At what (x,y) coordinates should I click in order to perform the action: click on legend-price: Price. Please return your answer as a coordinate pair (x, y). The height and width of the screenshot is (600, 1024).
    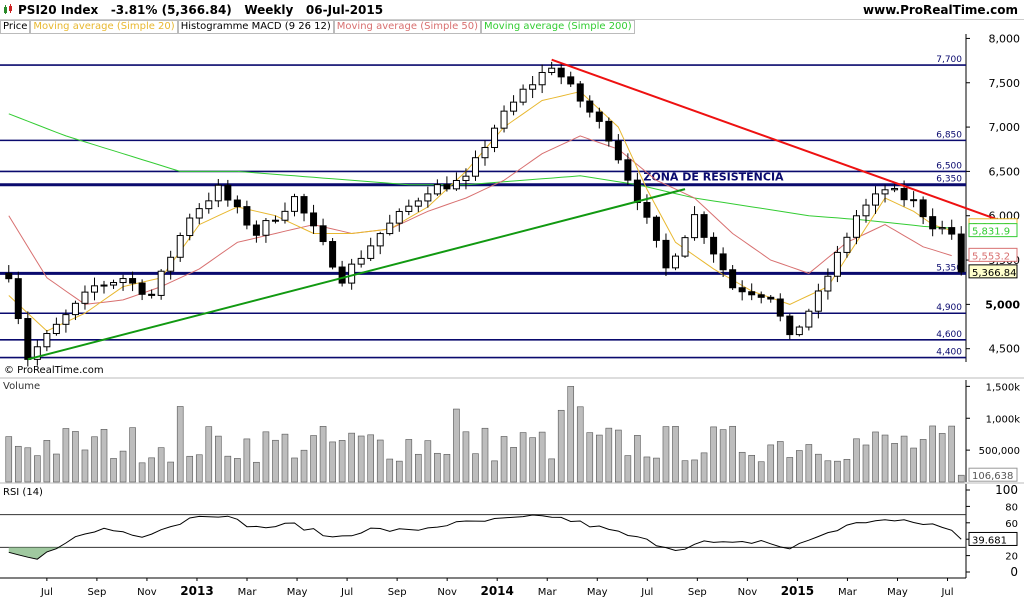
    Looking at the image, I should click on (15, 27).